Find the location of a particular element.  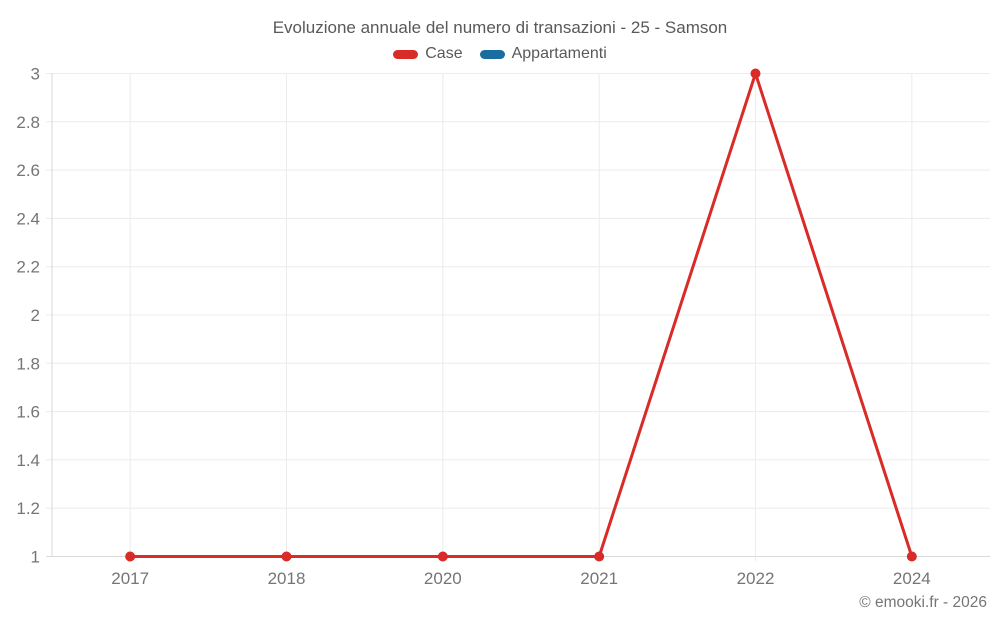

chart-legend: Case Appartamenti is located at coordinates (500, 54).